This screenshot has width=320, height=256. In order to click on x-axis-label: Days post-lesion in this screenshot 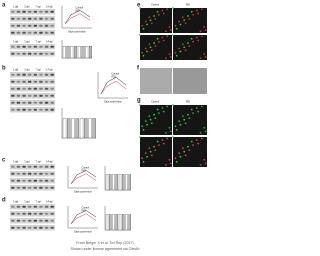, I will do `click(113, 102)`.